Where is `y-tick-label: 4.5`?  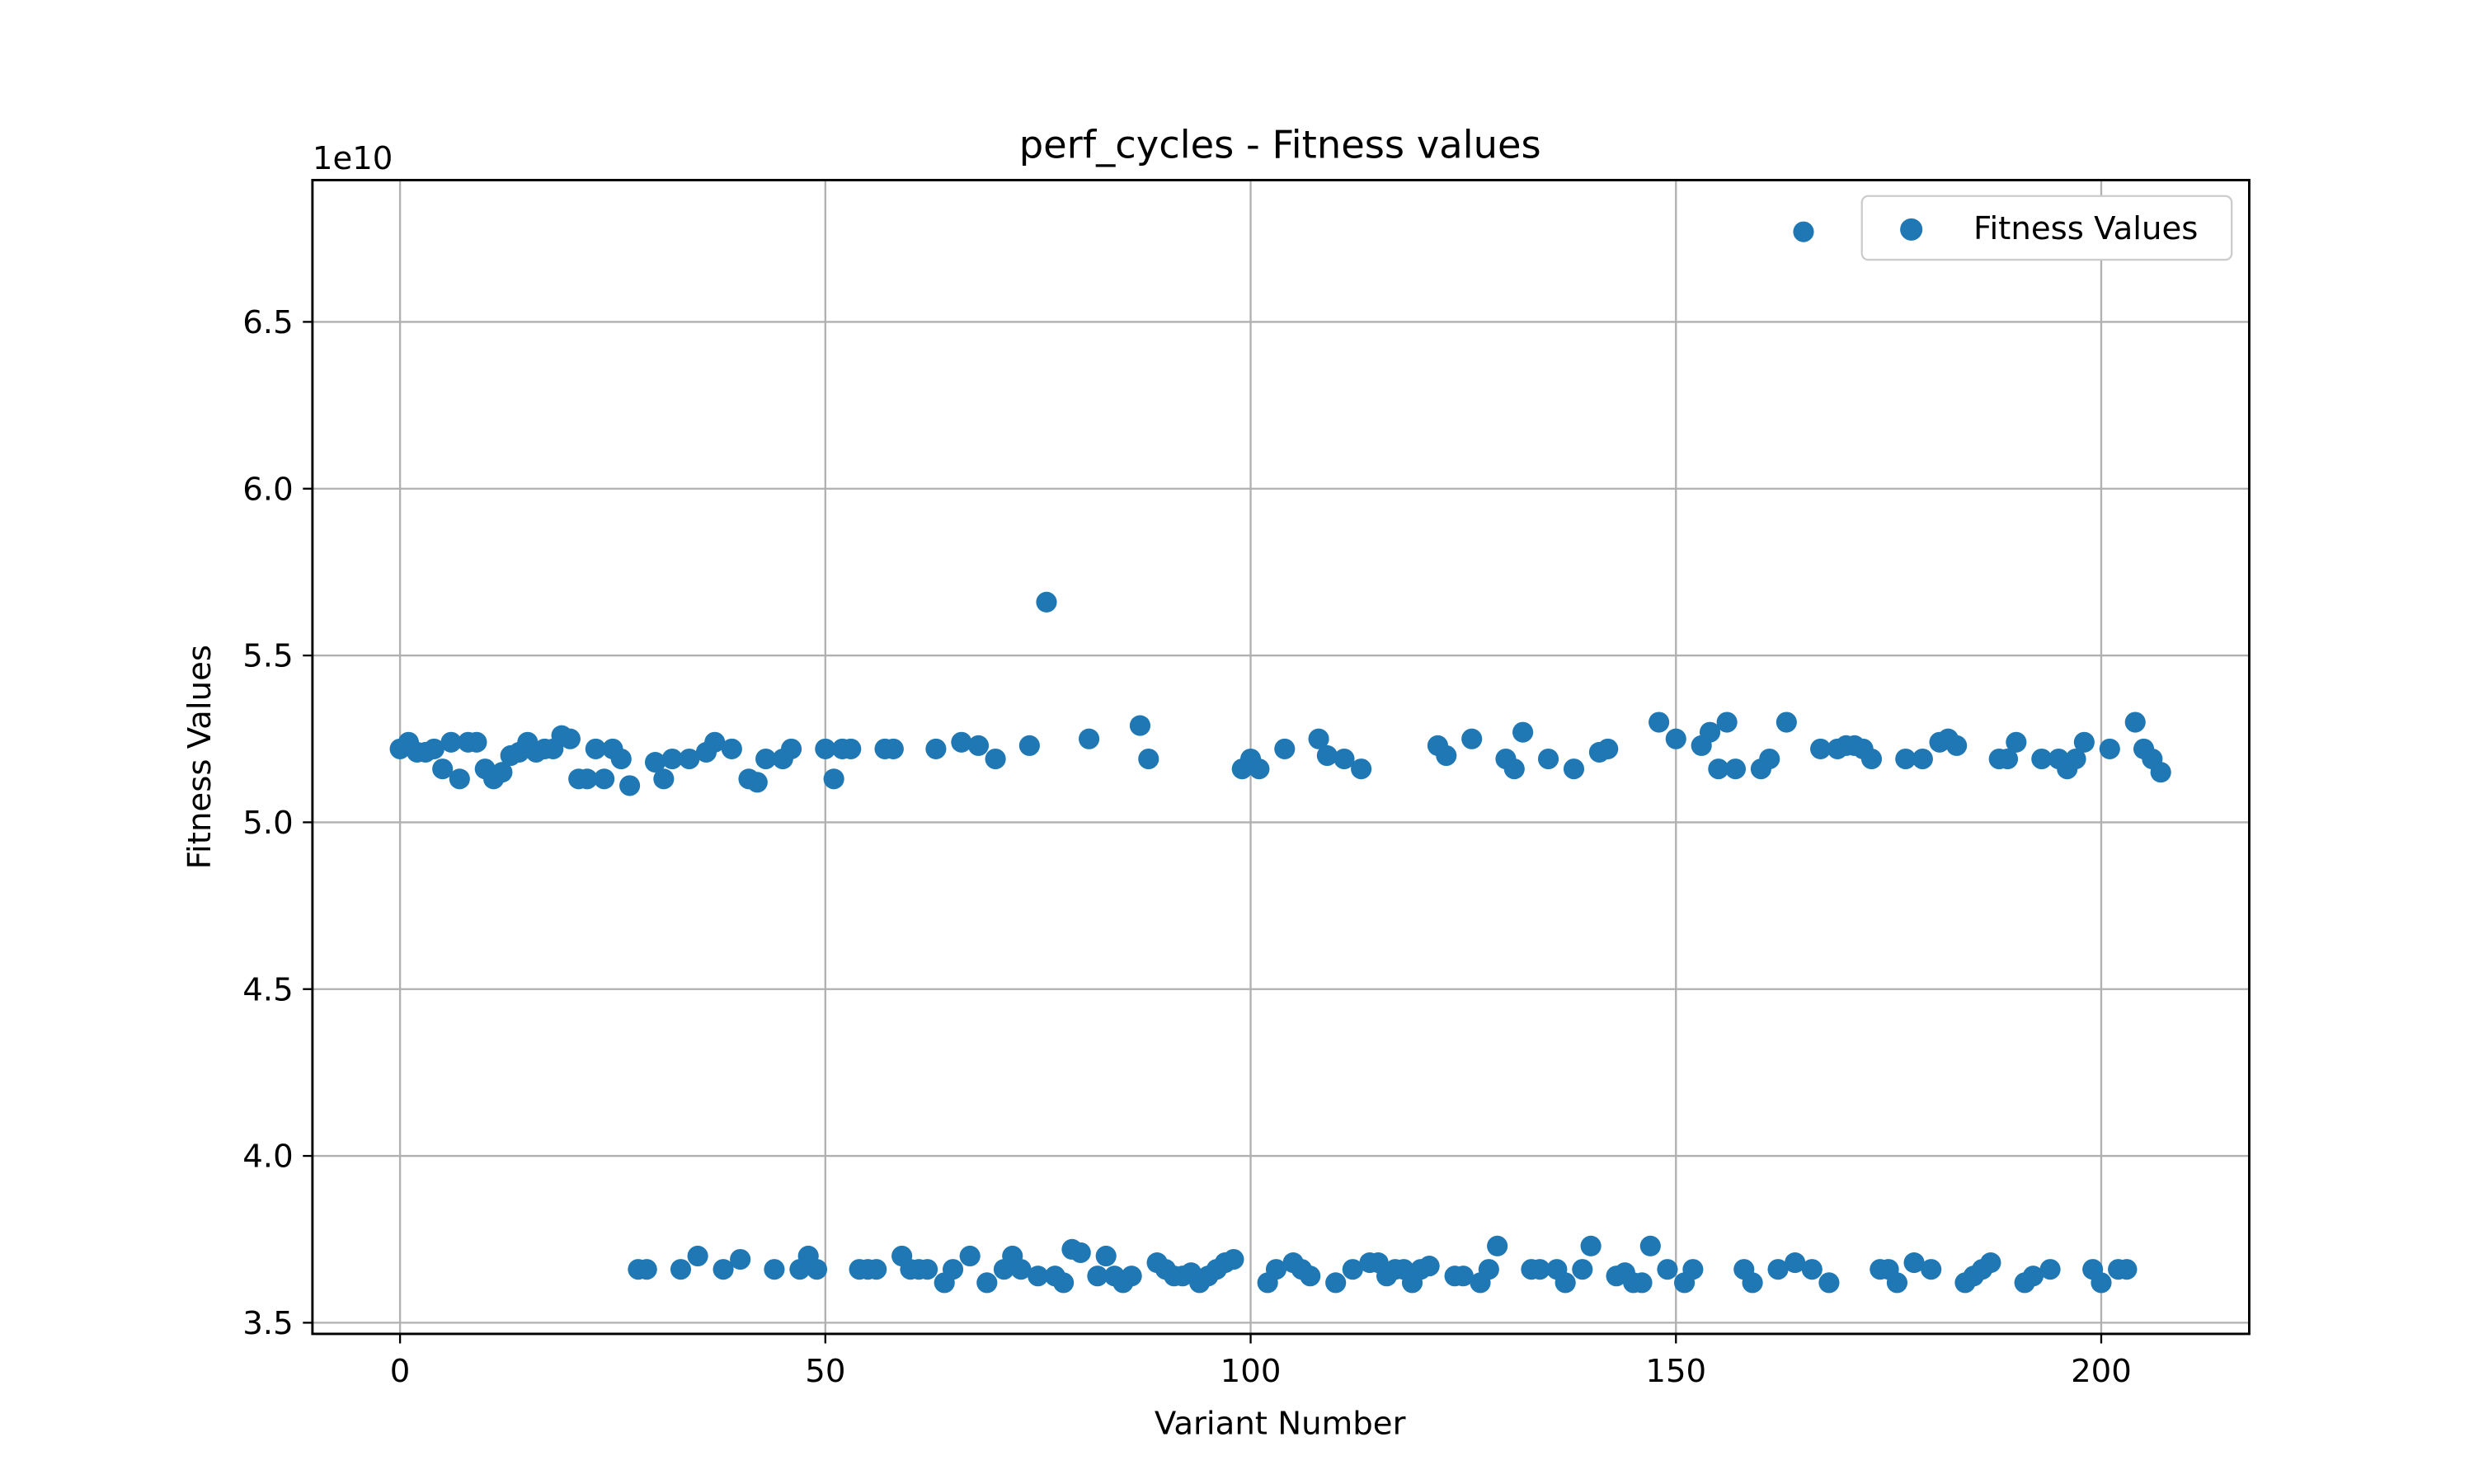 y-tick-label: 4.5 is located at coordinates (267, 989).